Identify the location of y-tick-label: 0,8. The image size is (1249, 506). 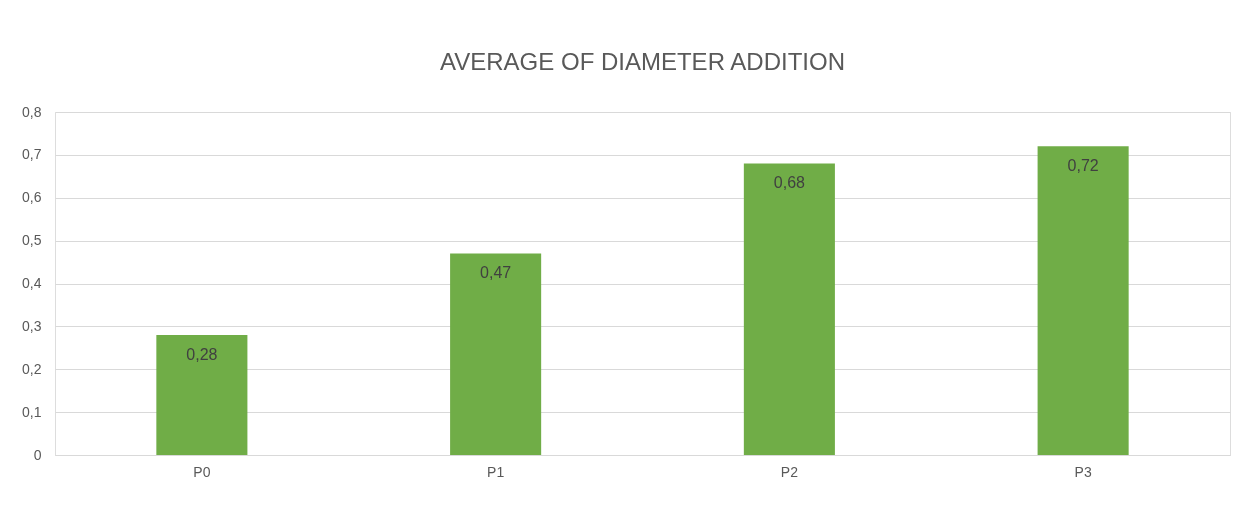
(32, 111).